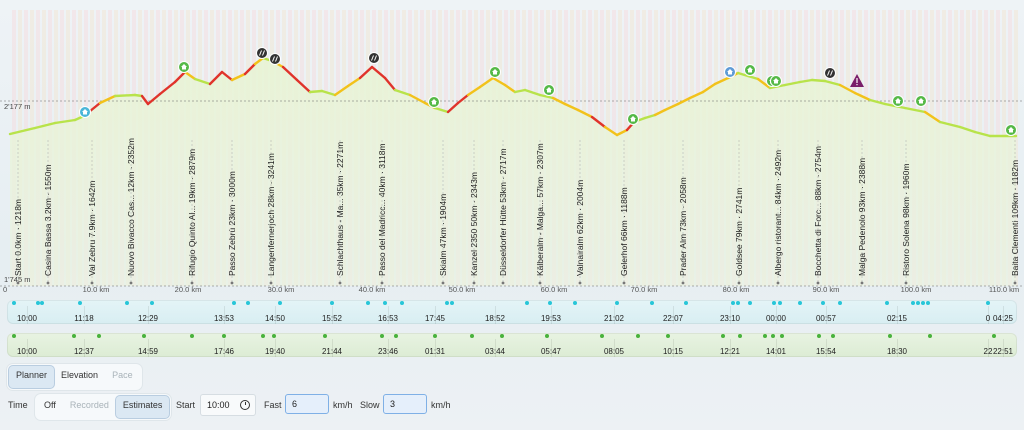 The height and width of the screenshot is (430, 1024). Describe the element at coordinates (80, 375) in the screenshot. I see `tab-elevation: Elevation` at that location.